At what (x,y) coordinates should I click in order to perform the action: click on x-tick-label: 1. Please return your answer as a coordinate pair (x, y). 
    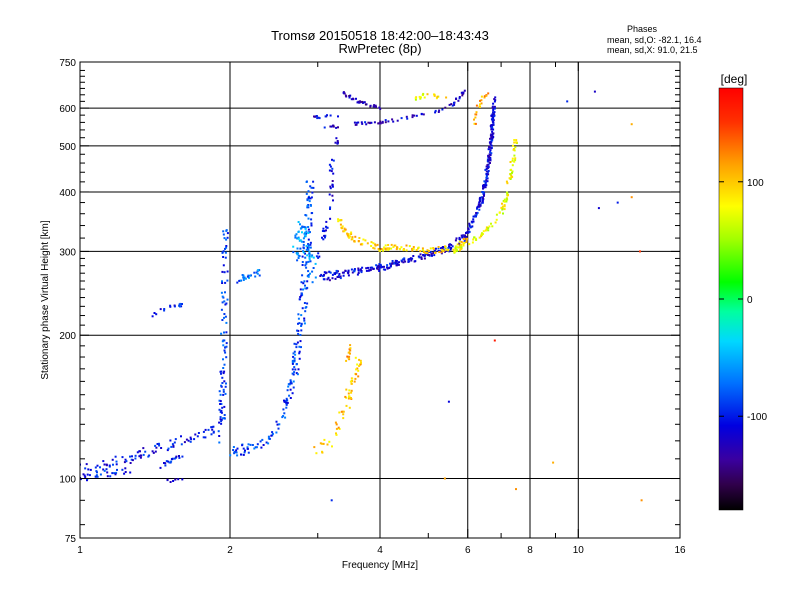
    Looking at the image, I should click on (80, 550).